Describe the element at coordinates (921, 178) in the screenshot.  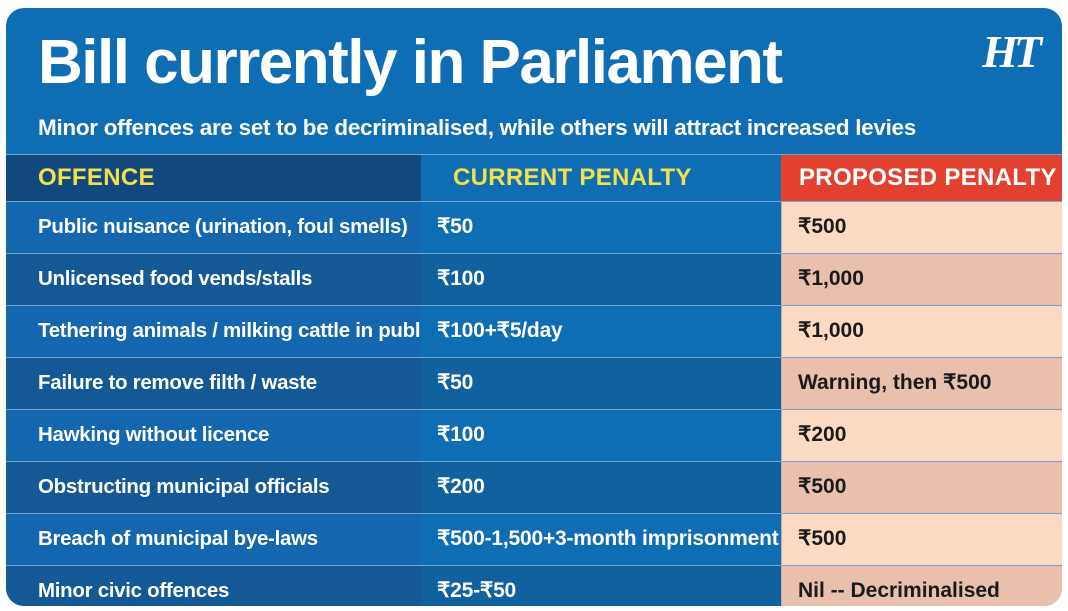
I see `header-proposed-penalty: PROPOSED PENALTY` at that location.